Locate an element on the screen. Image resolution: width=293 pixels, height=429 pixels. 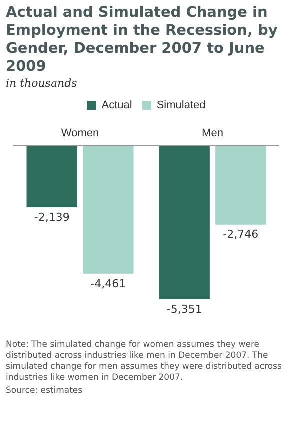
legend-label: Actual is located at coordinates (117, 106).